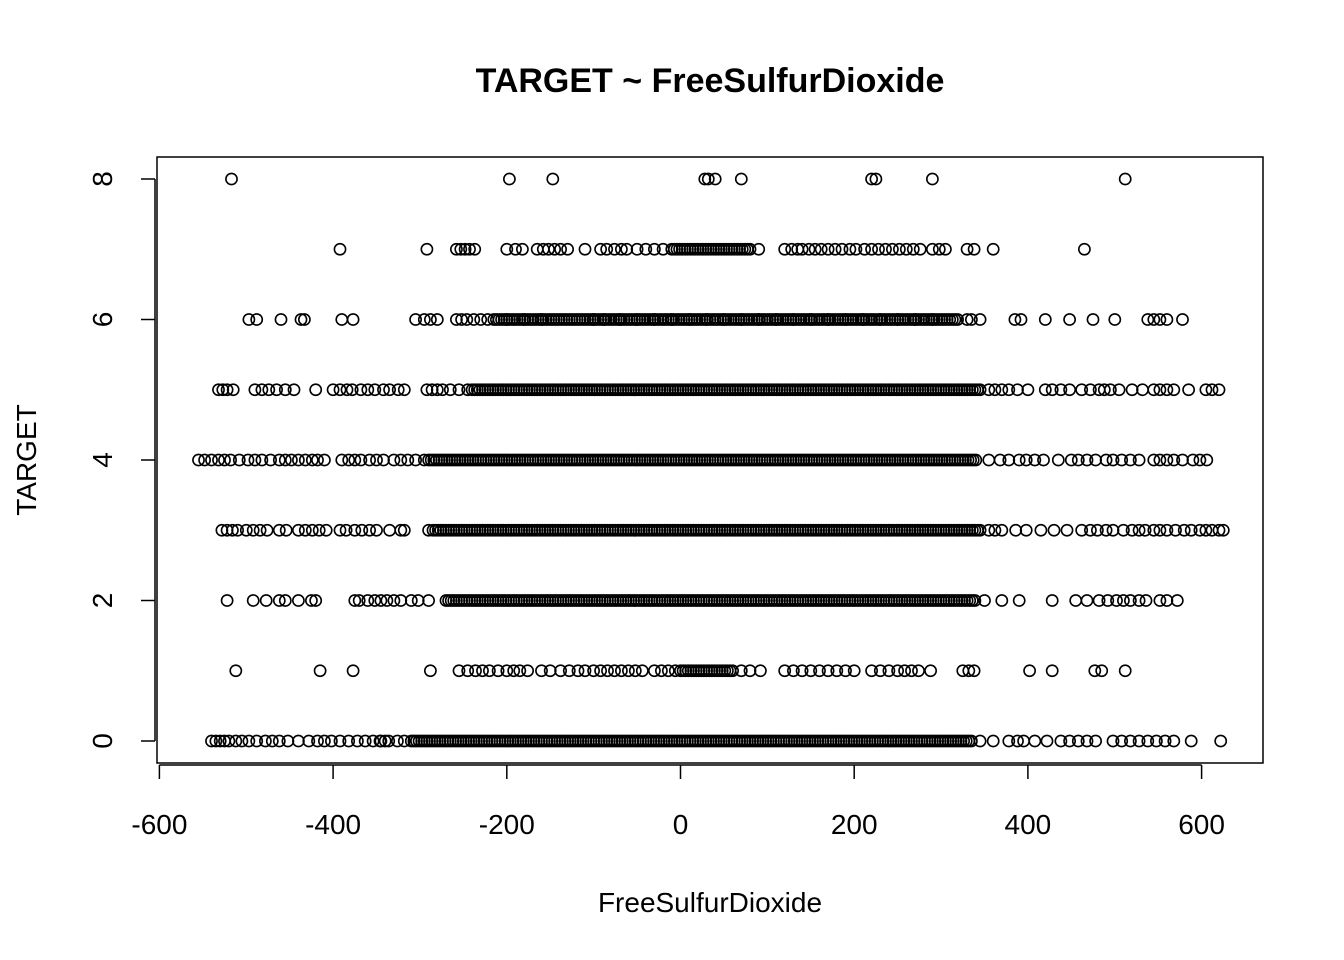 The image size is (1344, 960). What do you see at coordinates (102, 179) in the screenshot?
I see `y-tick-label: 8` at bounding box center [102, 179].